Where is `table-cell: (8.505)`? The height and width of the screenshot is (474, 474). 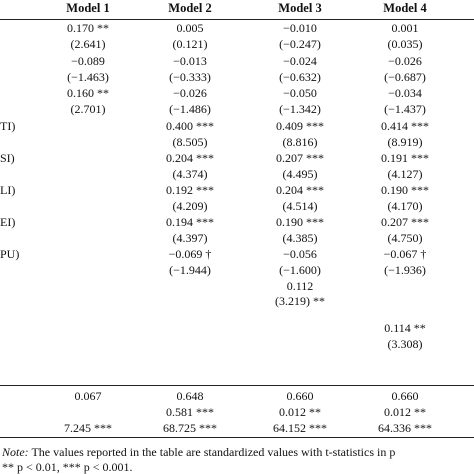 table-cell: (8.505) is located at coordinates (190, 142).